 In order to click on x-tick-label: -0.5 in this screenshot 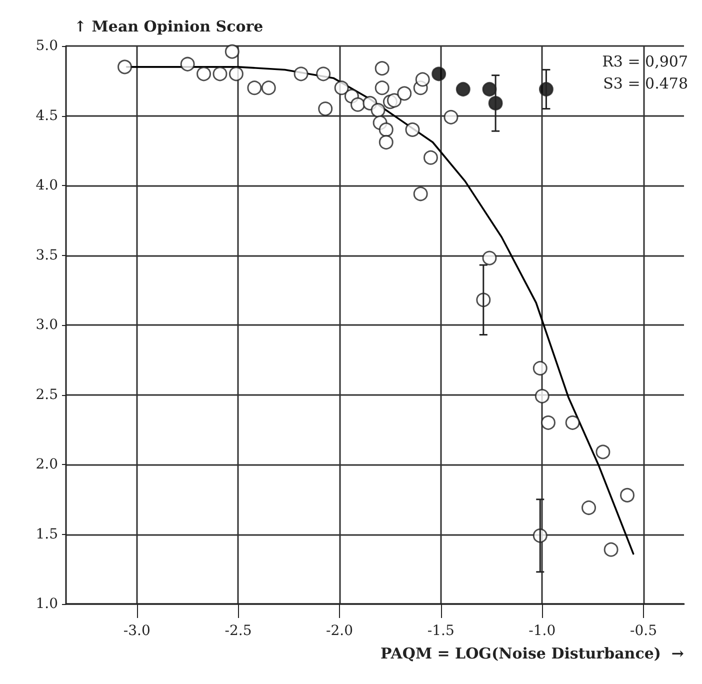, I will do `click(643, 631)`.